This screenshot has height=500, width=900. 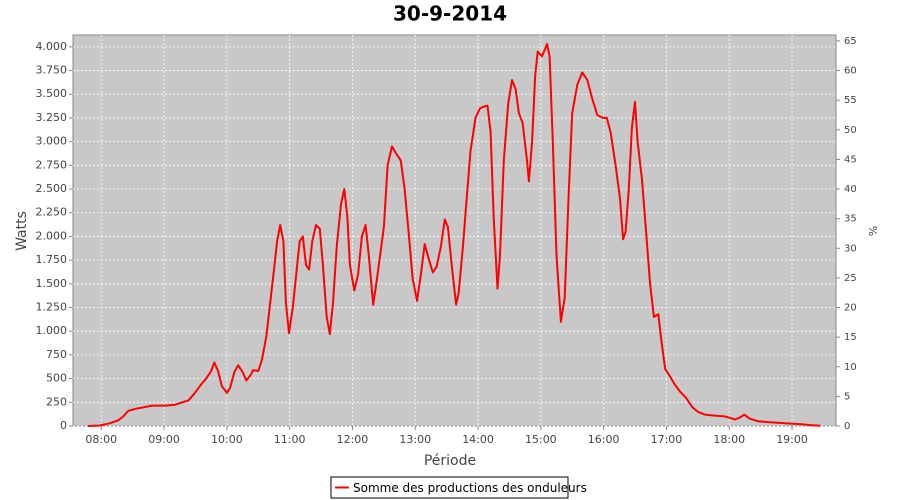 I want to click on x-tick-label: 08:00, so click(x=101, y=439).